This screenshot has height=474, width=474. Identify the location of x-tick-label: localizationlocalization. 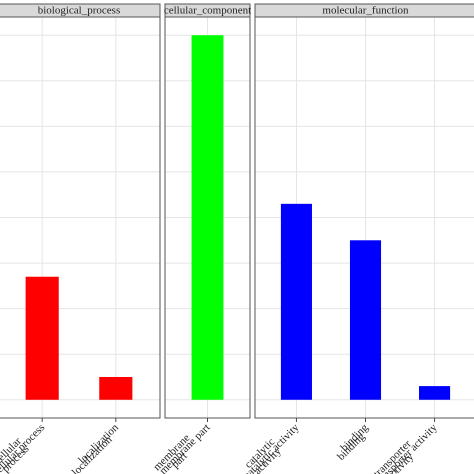
(95, 447).